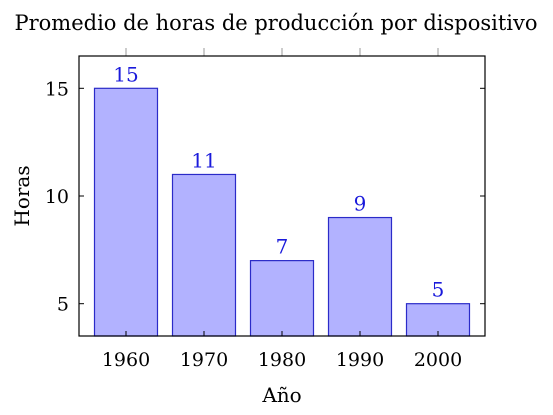  Describe the element at coordinates (57, 89) in the screenshot. I see `y-tick-label-15: 15` at that location.